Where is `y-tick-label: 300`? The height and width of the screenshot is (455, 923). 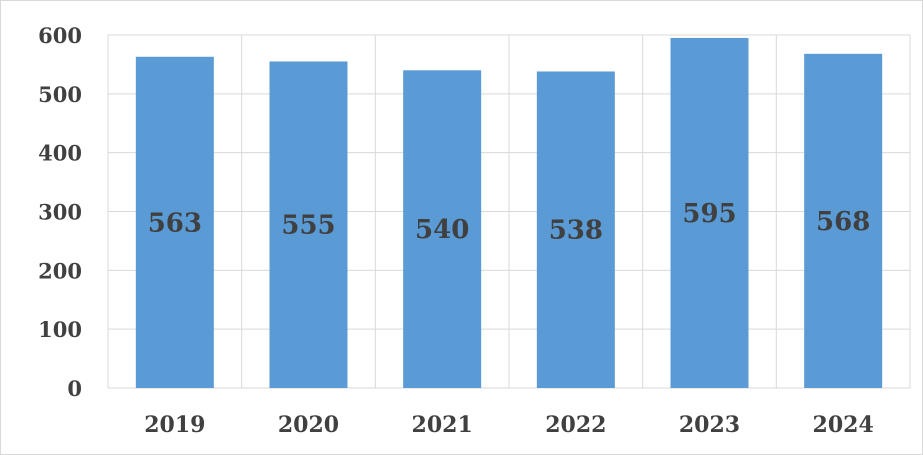
y-tick-label: 300 is located at coordinates (60, 212).